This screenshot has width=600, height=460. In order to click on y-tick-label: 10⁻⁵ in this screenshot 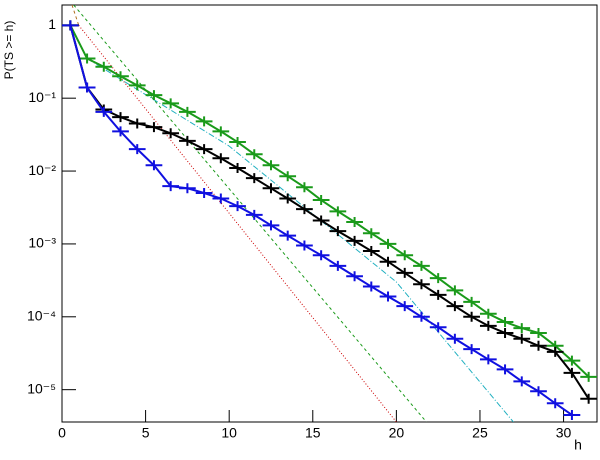, I will do `click(41, 388)`.